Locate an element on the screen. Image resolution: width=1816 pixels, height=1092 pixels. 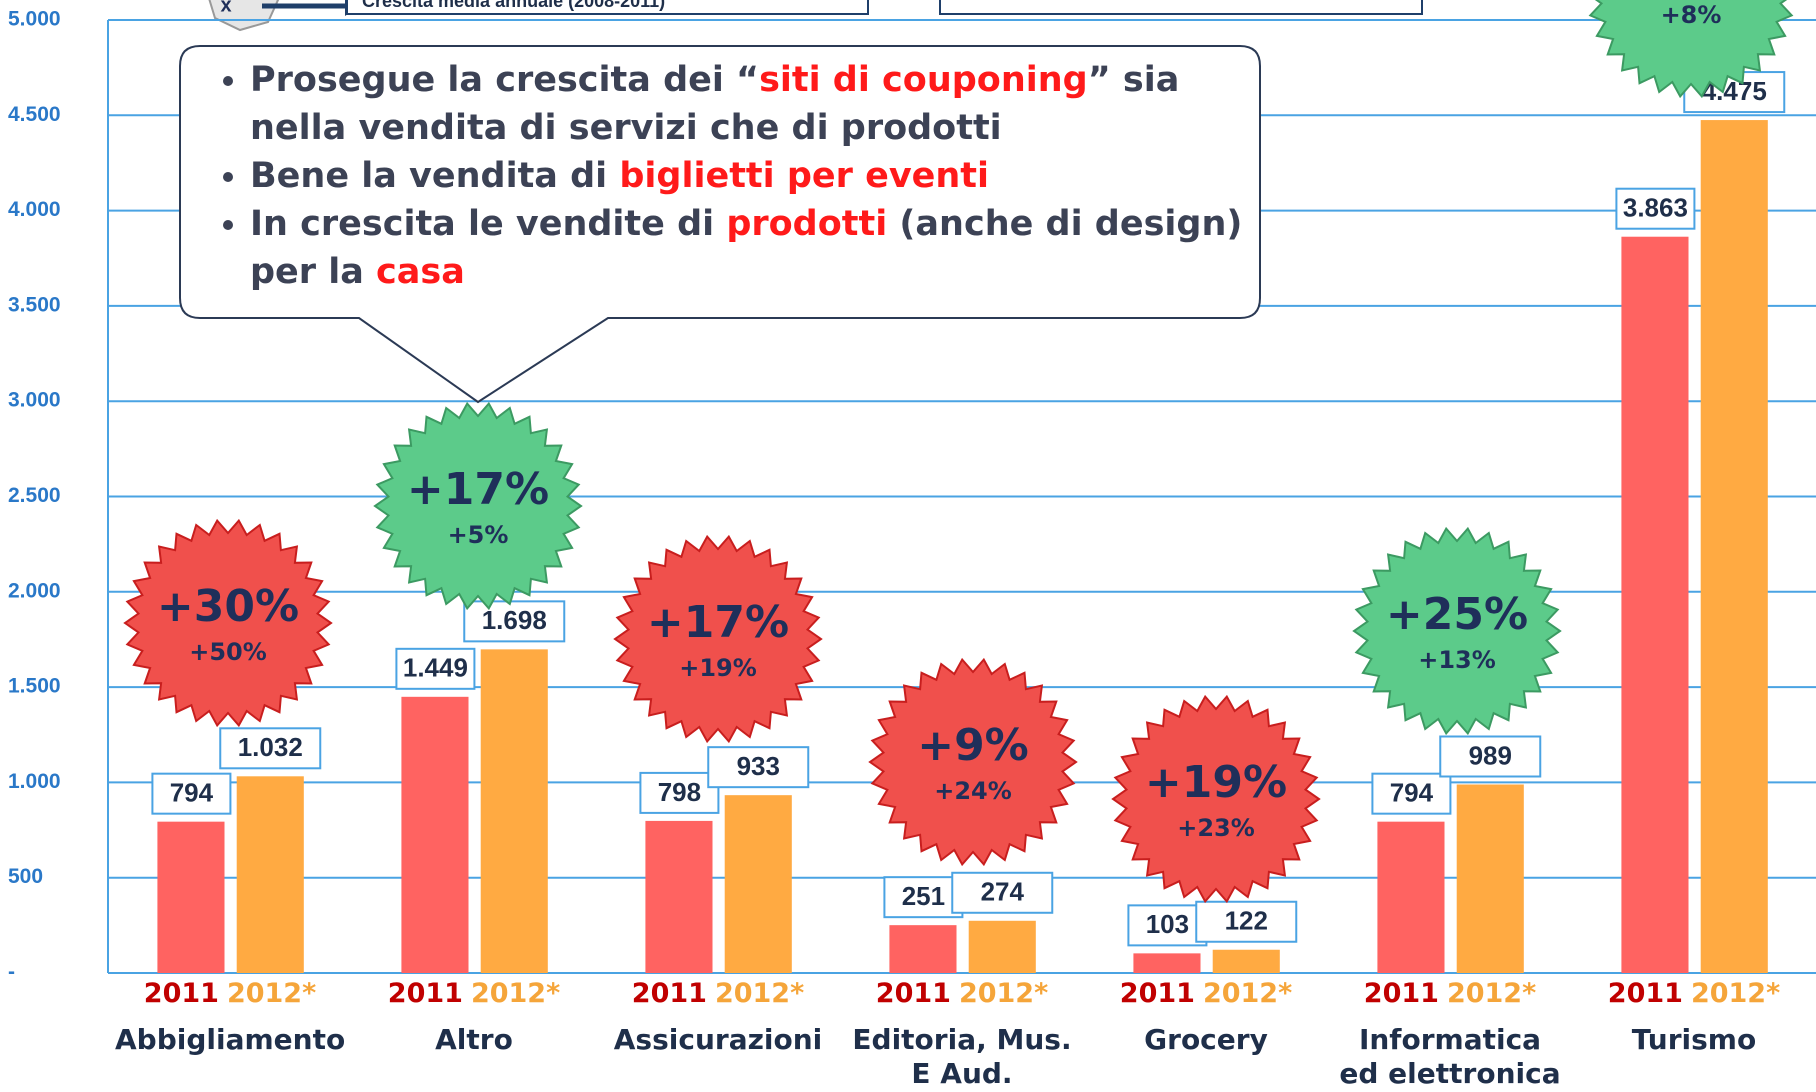
x-tick-label: Turismo is located at coordinates (1694, 1039).